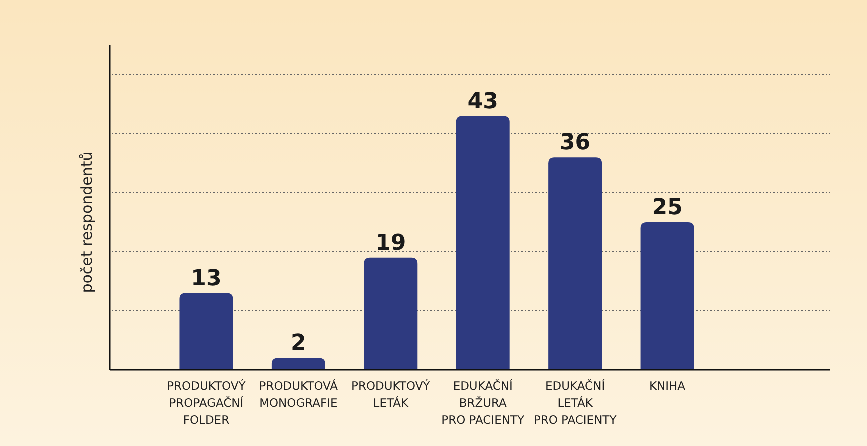 Image resolution: width=867 pixels, height=446 pixels. What do you see at coordinates (298, 394) in the screenshot?
I see `x-tick-label: PRODUKTOVÁ MONOGRAFIE` at bounding box center [298, 394].